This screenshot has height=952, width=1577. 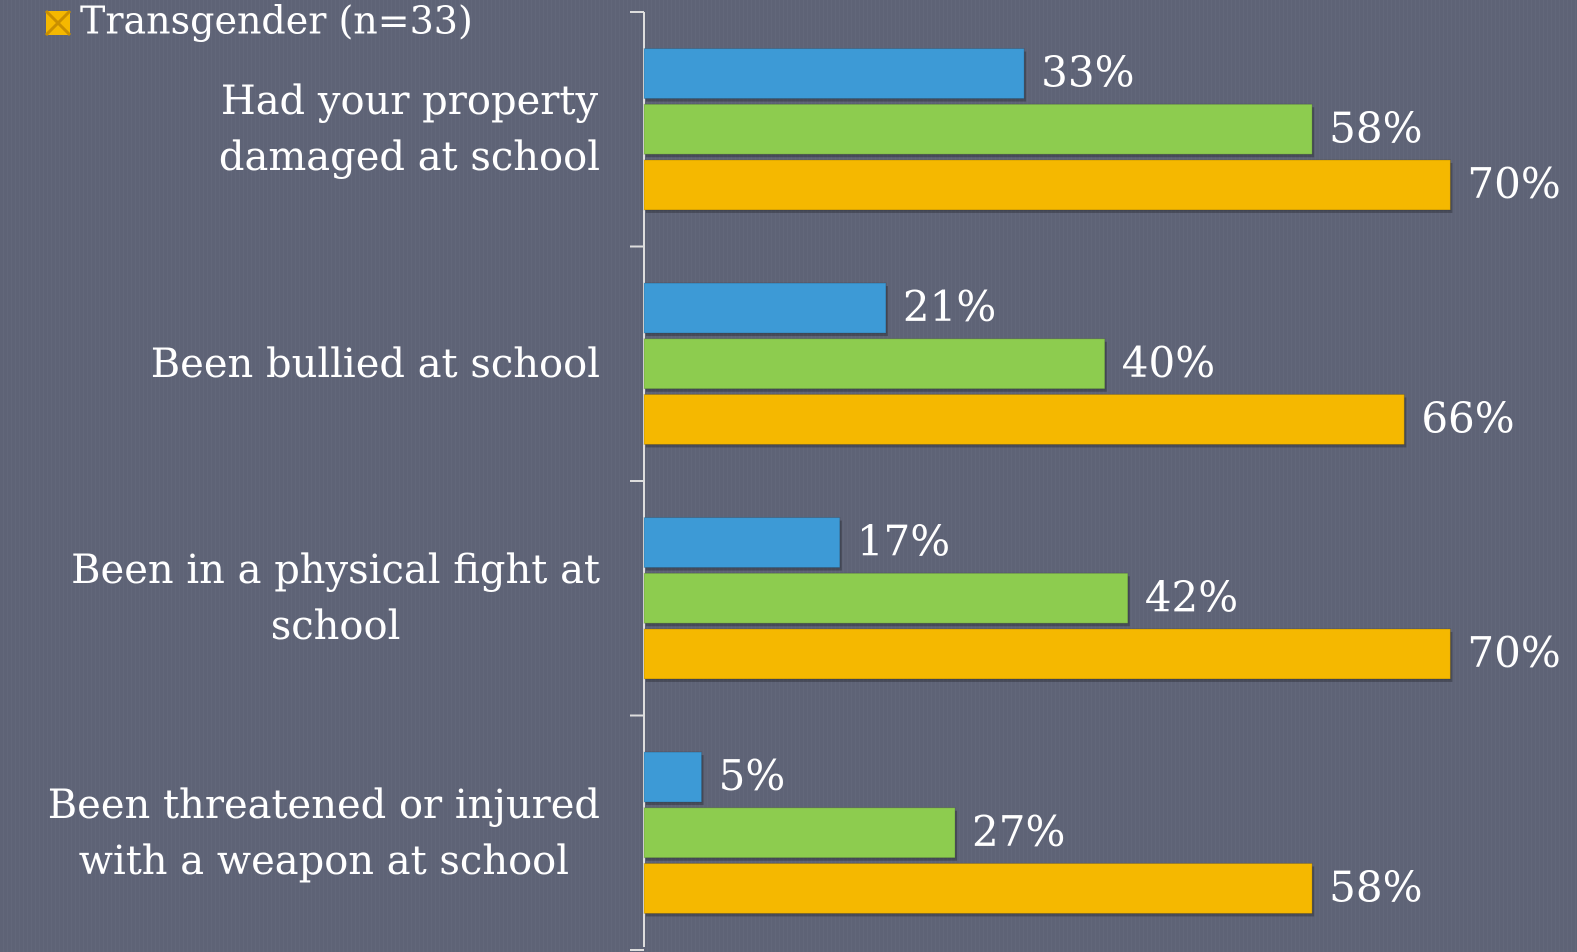 What do you see at coordinates (1467, 417) in the screenshot?
I see `value-label: 66%` at bounding box center [1467, 417].